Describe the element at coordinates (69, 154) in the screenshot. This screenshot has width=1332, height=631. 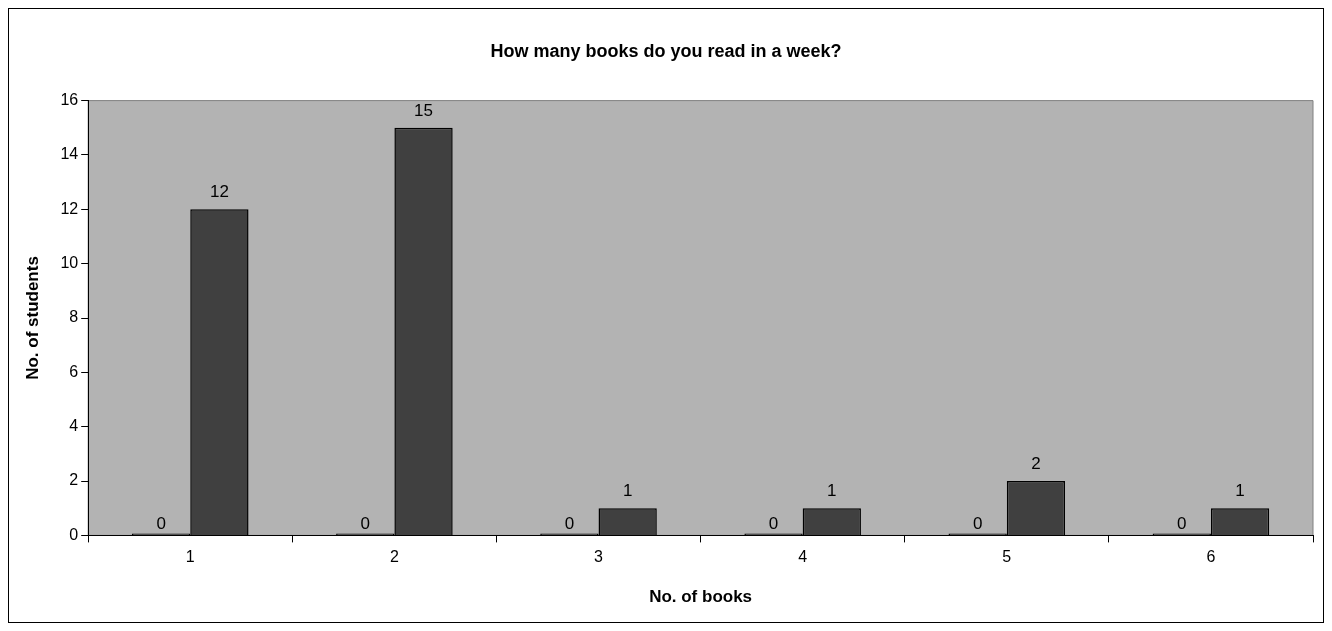
I see `y-tick-label: 14` at that location.